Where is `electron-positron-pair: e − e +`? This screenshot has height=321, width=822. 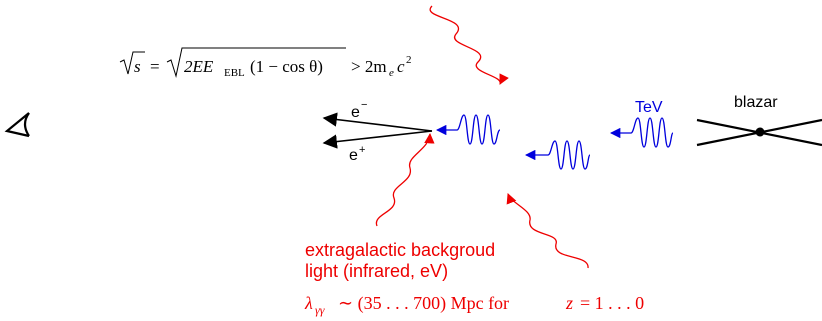
electron-positron-pair: e − e + is located at coordinates (377, 131).